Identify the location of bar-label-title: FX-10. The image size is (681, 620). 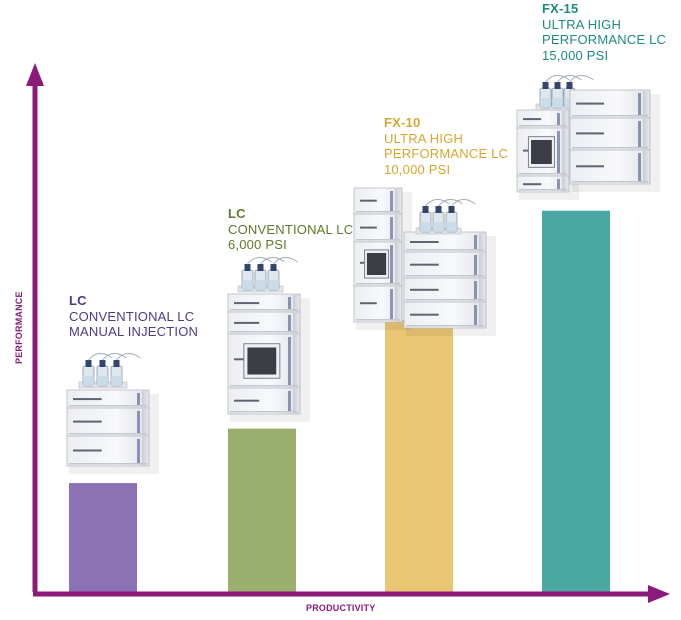
(402, 122).